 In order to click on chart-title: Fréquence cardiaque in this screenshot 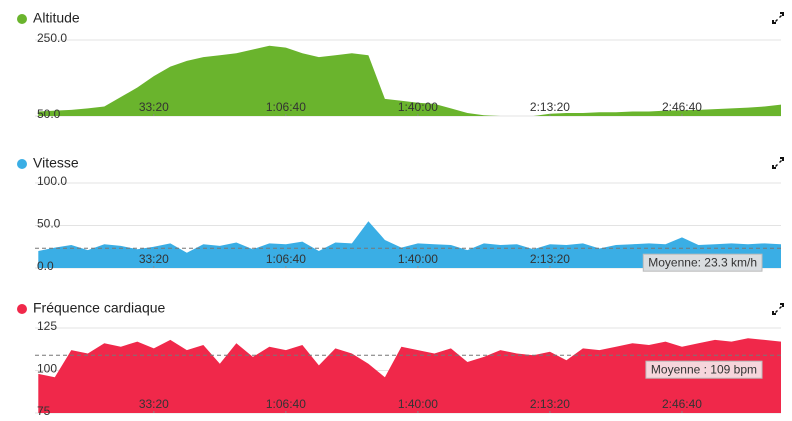, I will do `click(99, 308)`.